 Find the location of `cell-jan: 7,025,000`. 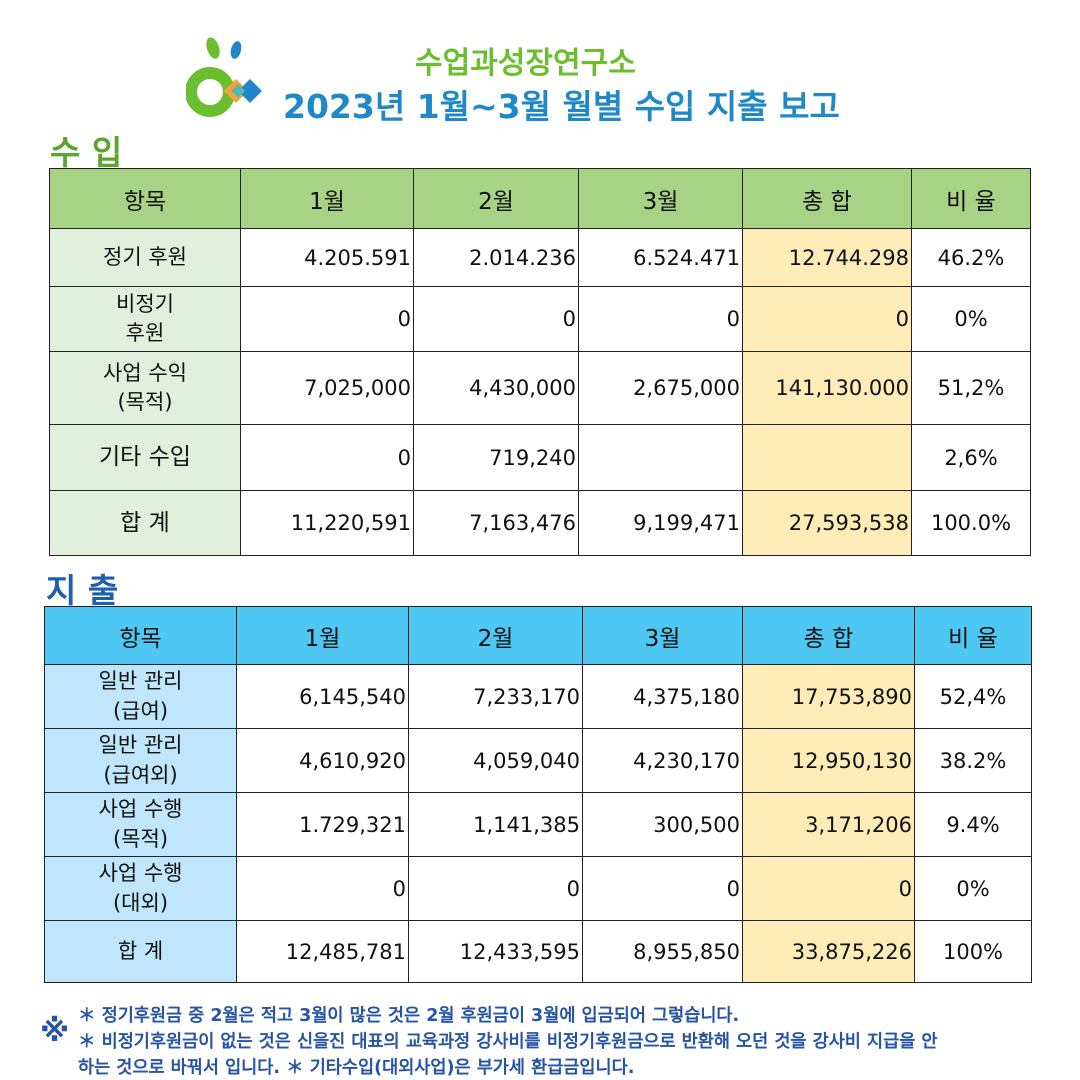

cell-jan: 7,025,000 is located at coordinates (327, 388).